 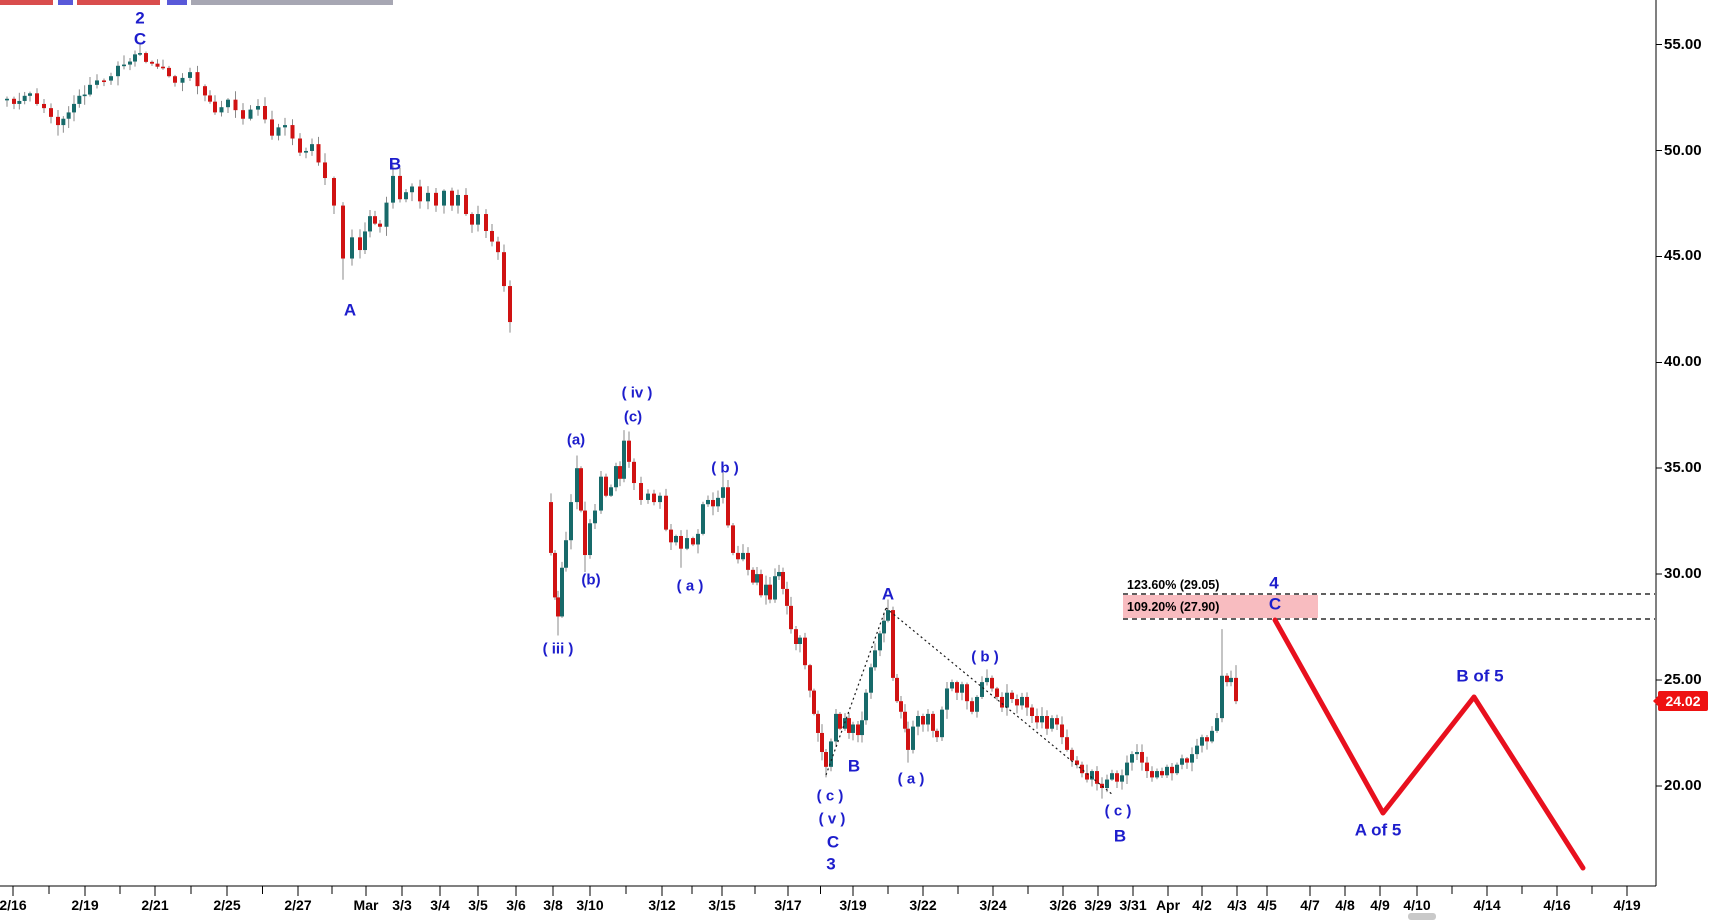 I want to click on fib-level-label: 109.20% (27.90), so click(x=1173, y=606).